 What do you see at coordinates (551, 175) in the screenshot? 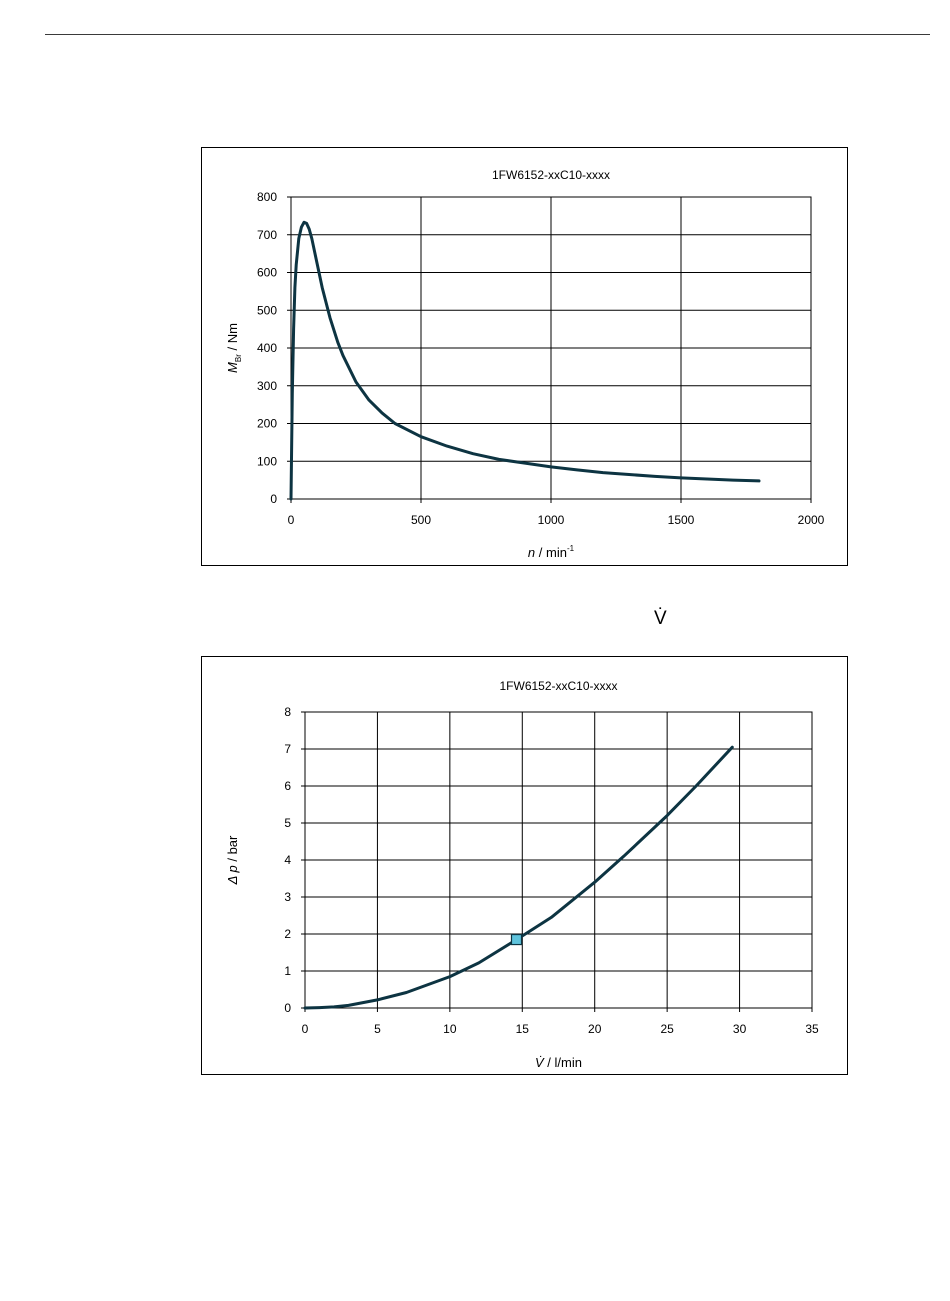
I see `chart1-title: 1FW6152-xxC10-xxxx` at bounding box center [551, 175].